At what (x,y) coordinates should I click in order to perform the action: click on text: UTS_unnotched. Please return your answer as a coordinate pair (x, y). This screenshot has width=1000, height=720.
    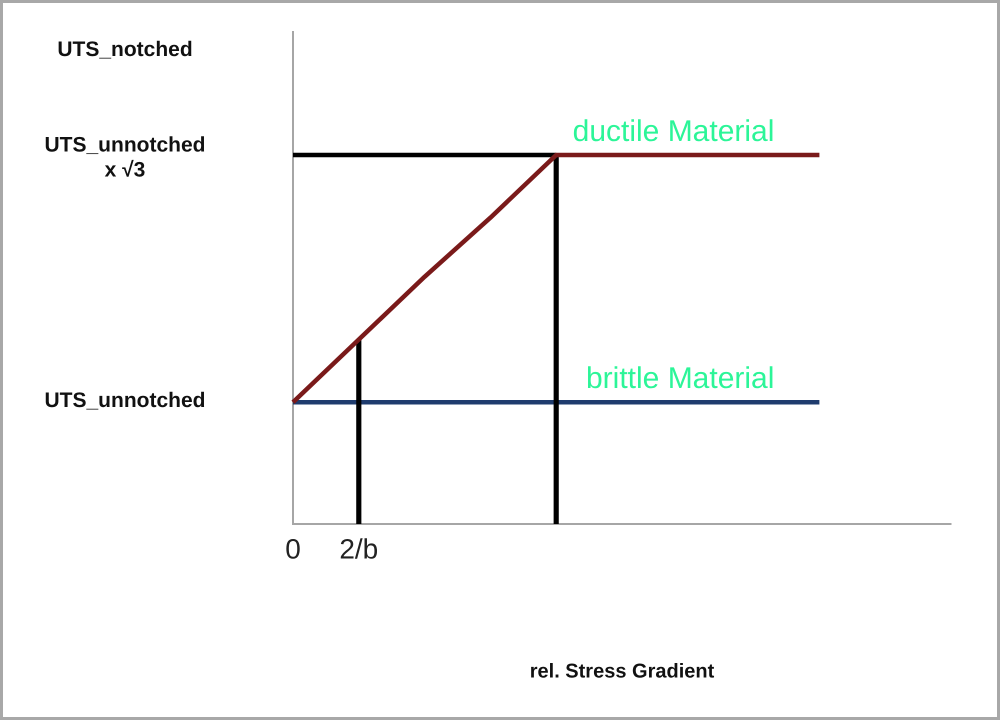
    Looking at the image, I should click on (125, 400).